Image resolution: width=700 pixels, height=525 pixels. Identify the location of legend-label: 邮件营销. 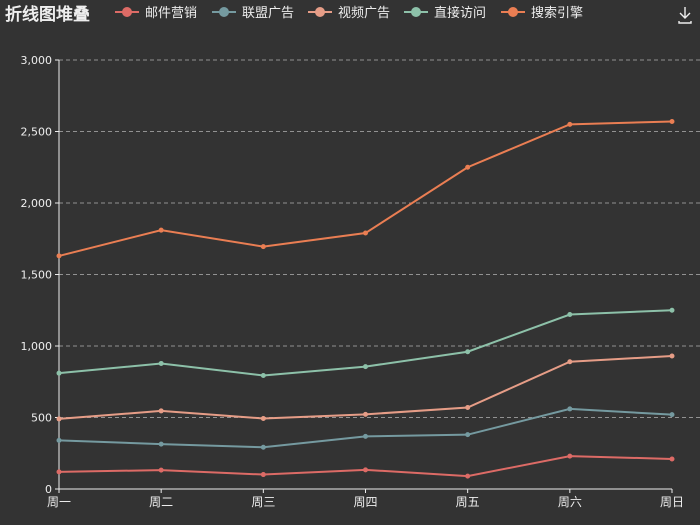
(171, 13).